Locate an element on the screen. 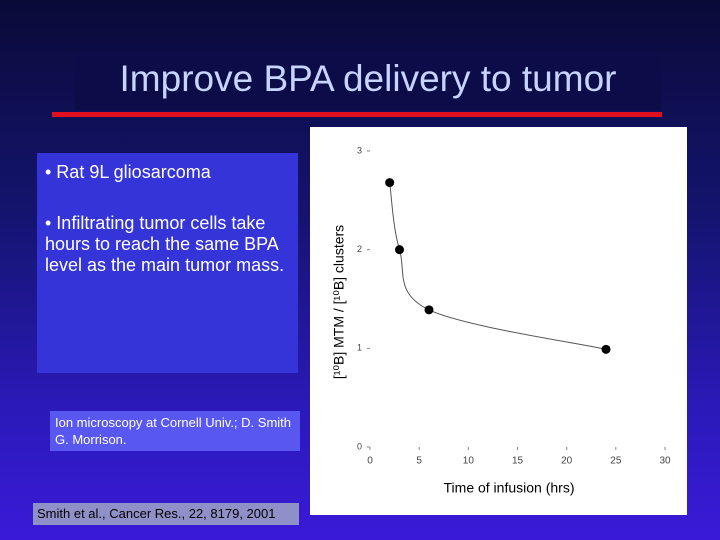  slide-title: Improve BPA delivery to tumor is located at coordinates (368, 78).